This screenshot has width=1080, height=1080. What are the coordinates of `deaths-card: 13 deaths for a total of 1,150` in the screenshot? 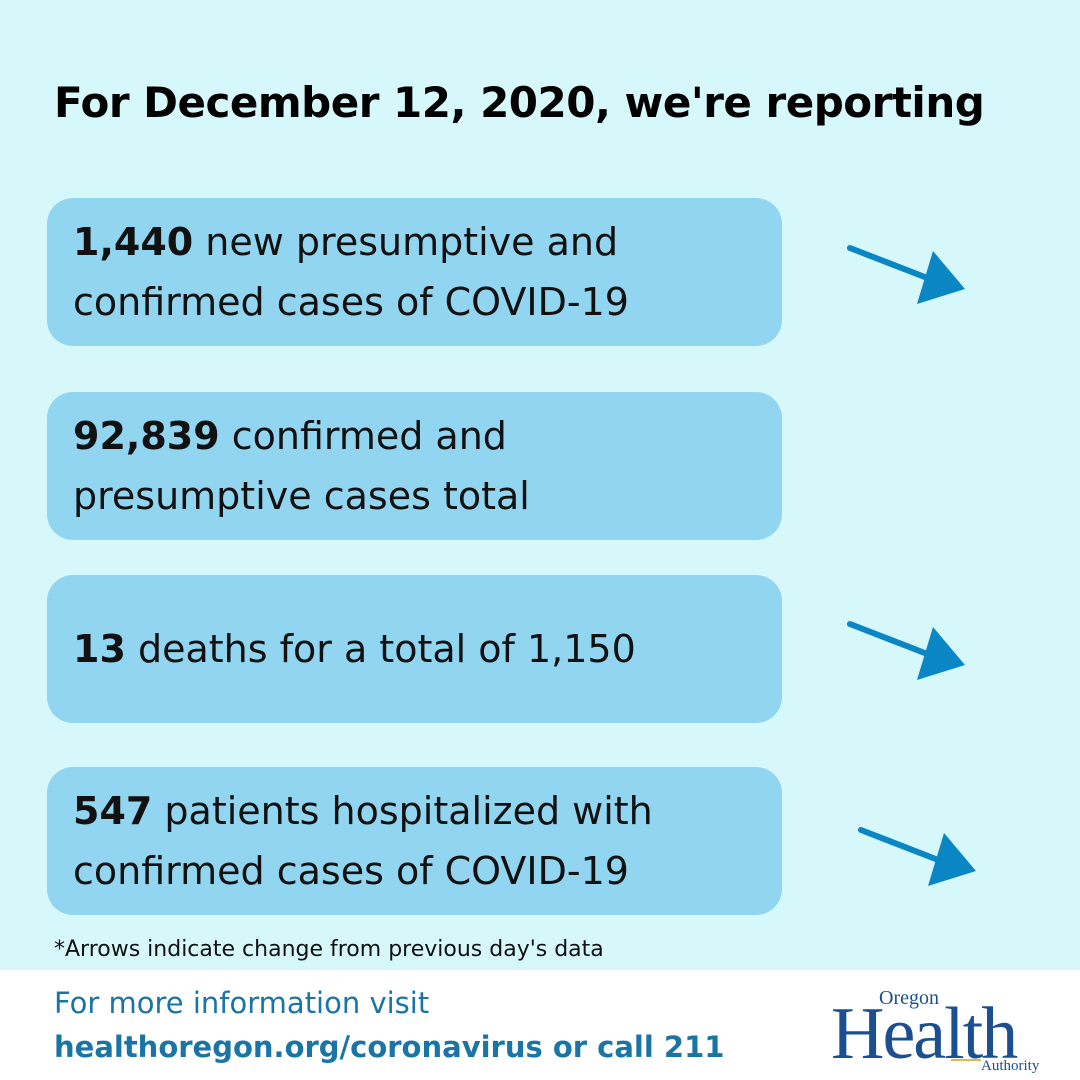 It's located at (414, 649).